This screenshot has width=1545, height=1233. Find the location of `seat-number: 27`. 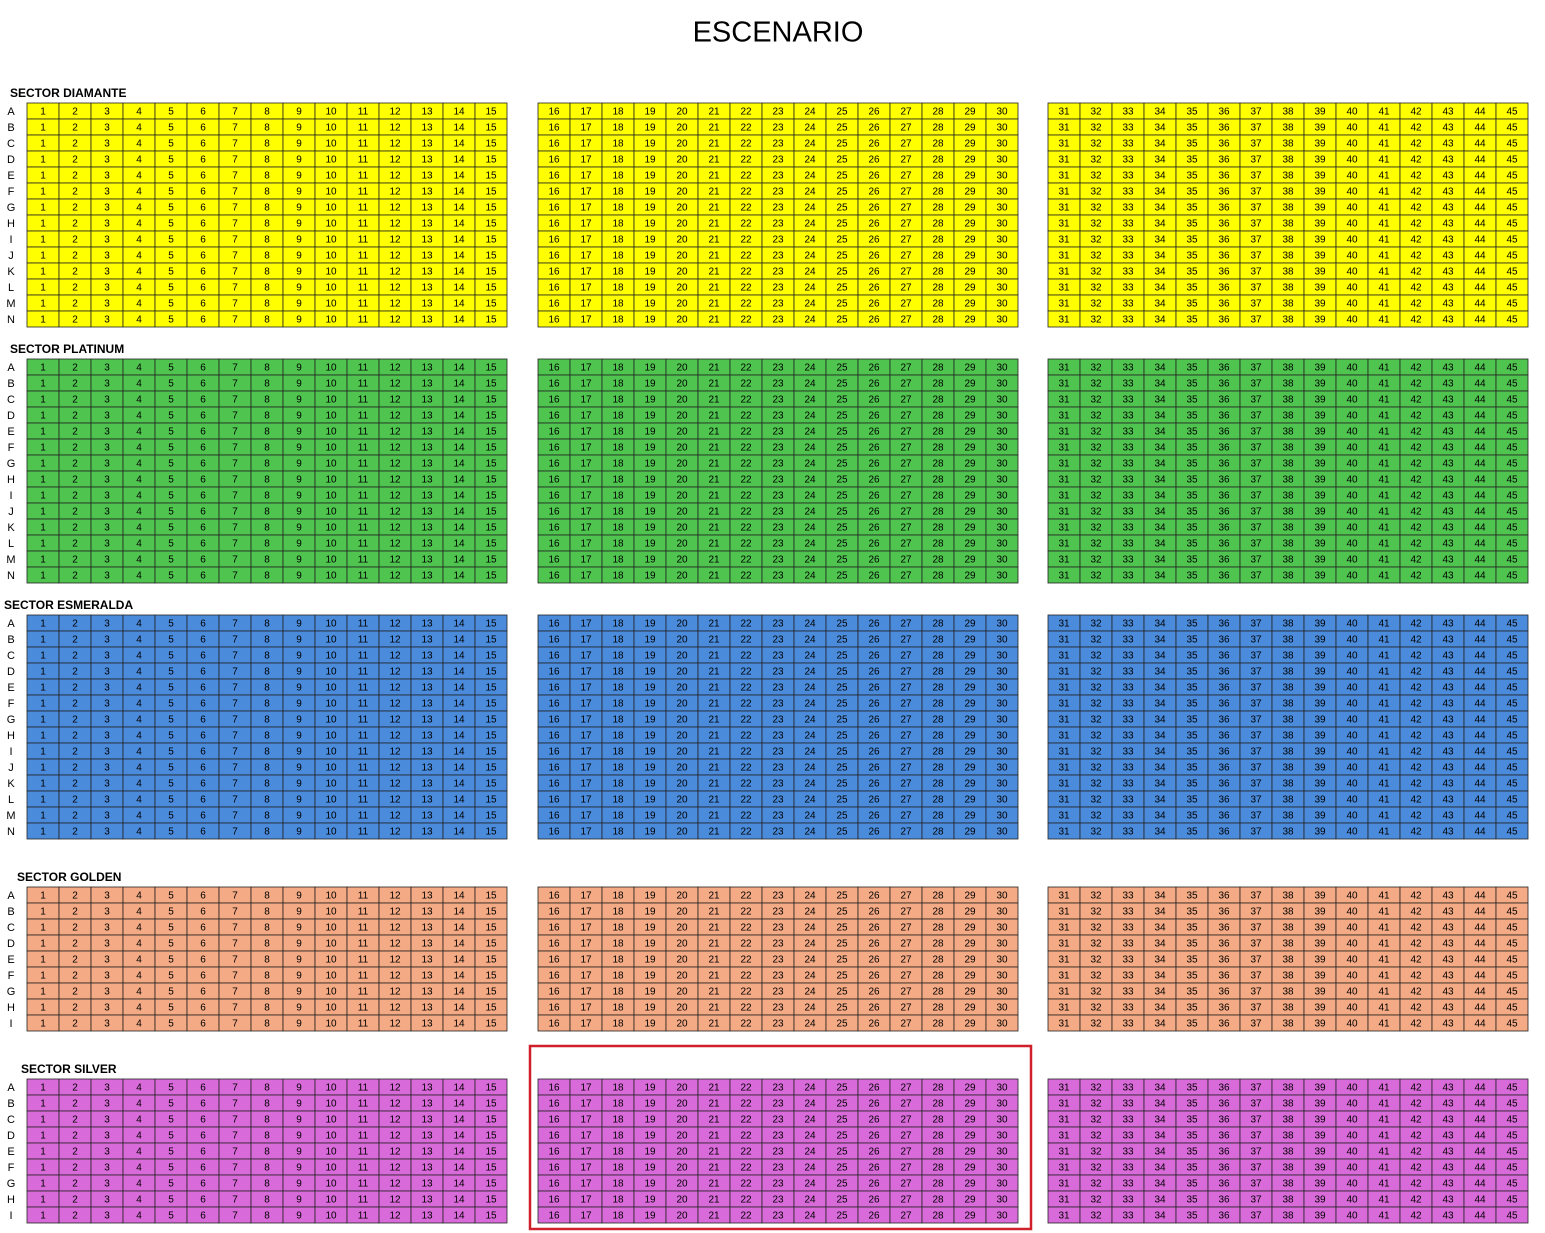

seat-number: 27 is located at coordinates (906, 224).